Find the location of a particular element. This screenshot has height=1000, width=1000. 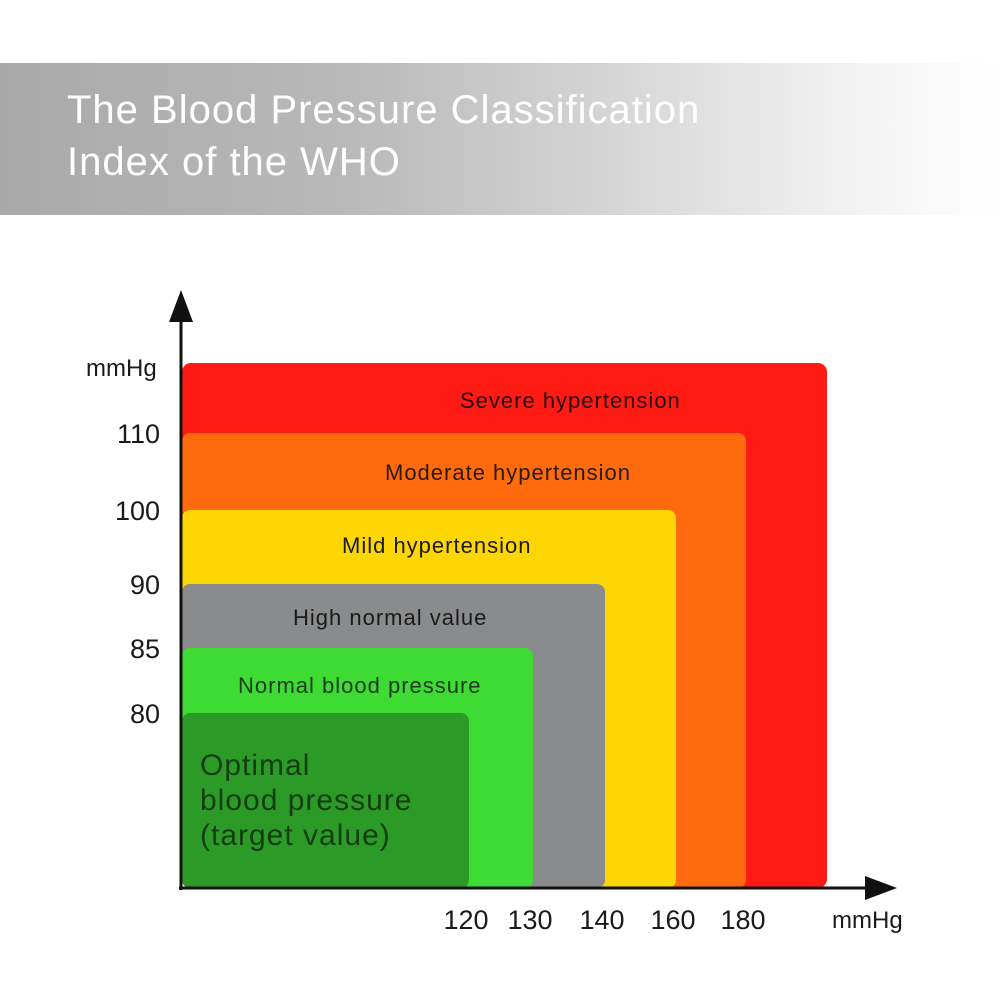

x-tick-label: 180 is located at coordinates (742, 920).